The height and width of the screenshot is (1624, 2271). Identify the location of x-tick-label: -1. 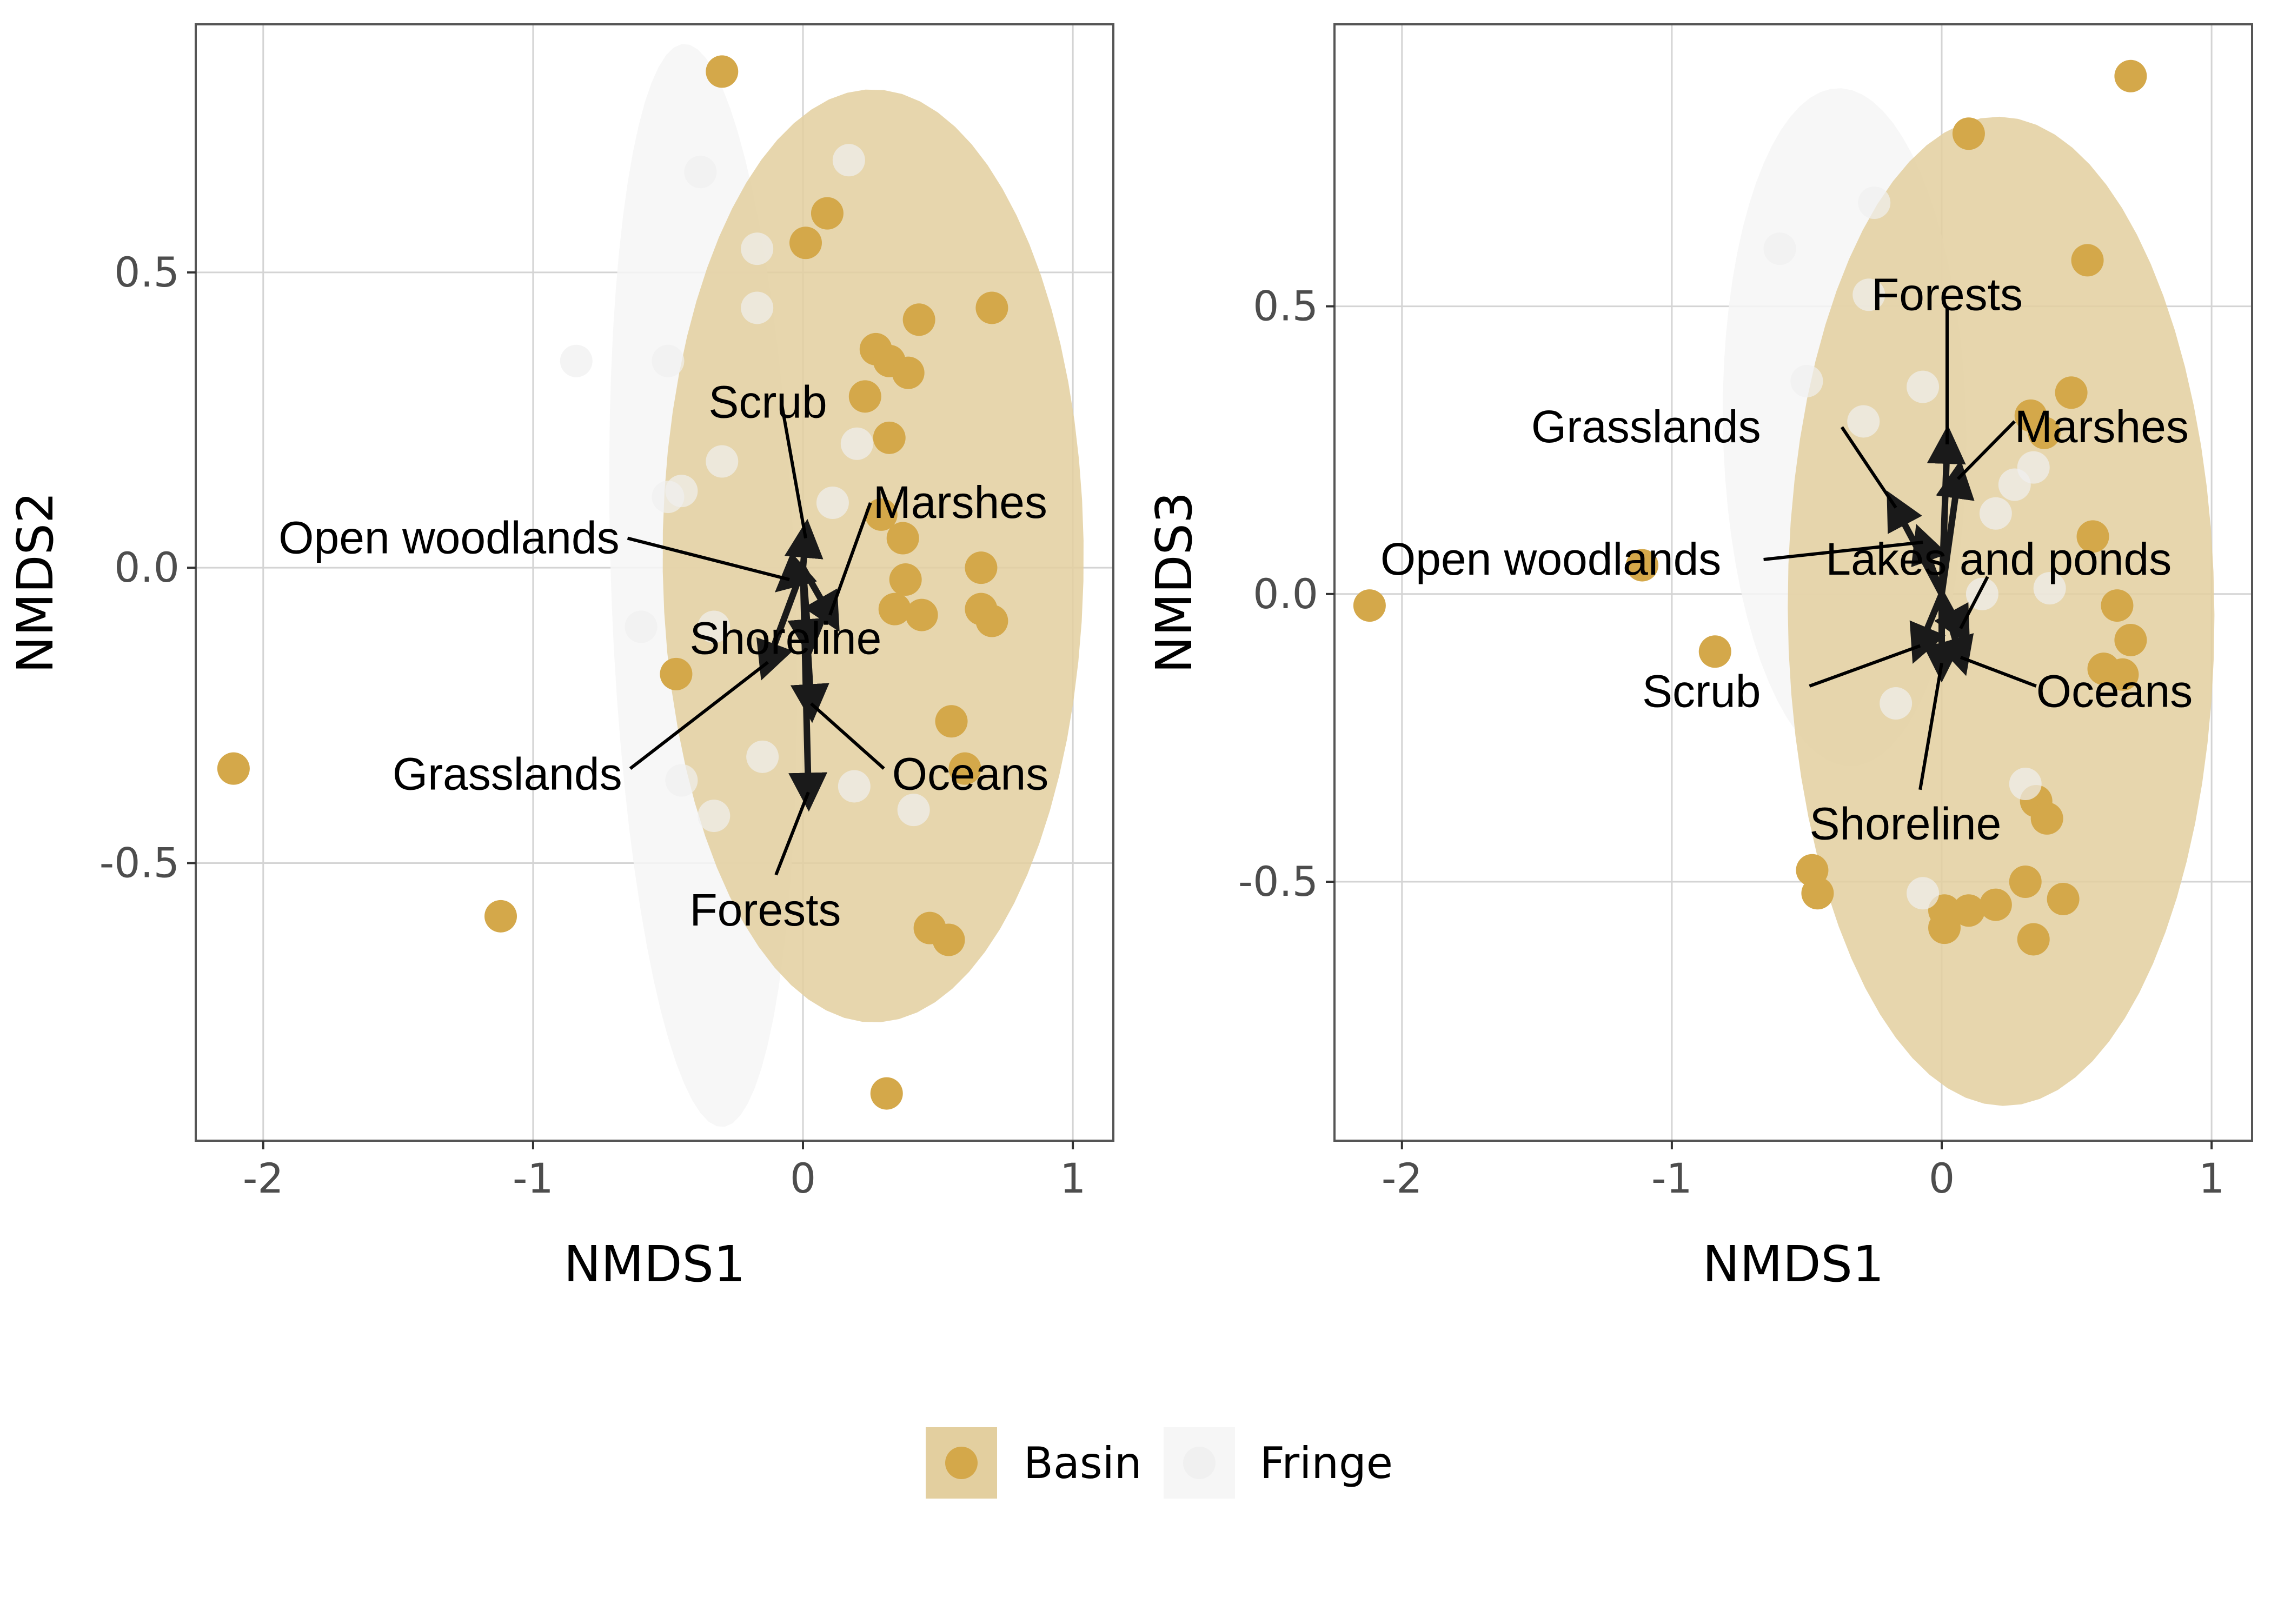
(533, 1178).